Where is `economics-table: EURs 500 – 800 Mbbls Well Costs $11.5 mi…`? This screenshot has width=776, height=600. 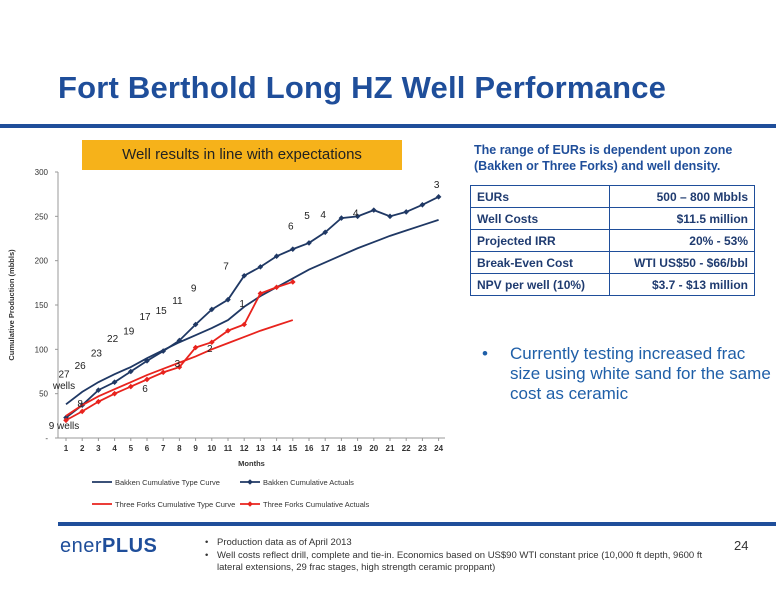 economics-table: EURs 500 – 800 Mbbls Well Costs $11.5 mi… is located at coordinates (613, 240).